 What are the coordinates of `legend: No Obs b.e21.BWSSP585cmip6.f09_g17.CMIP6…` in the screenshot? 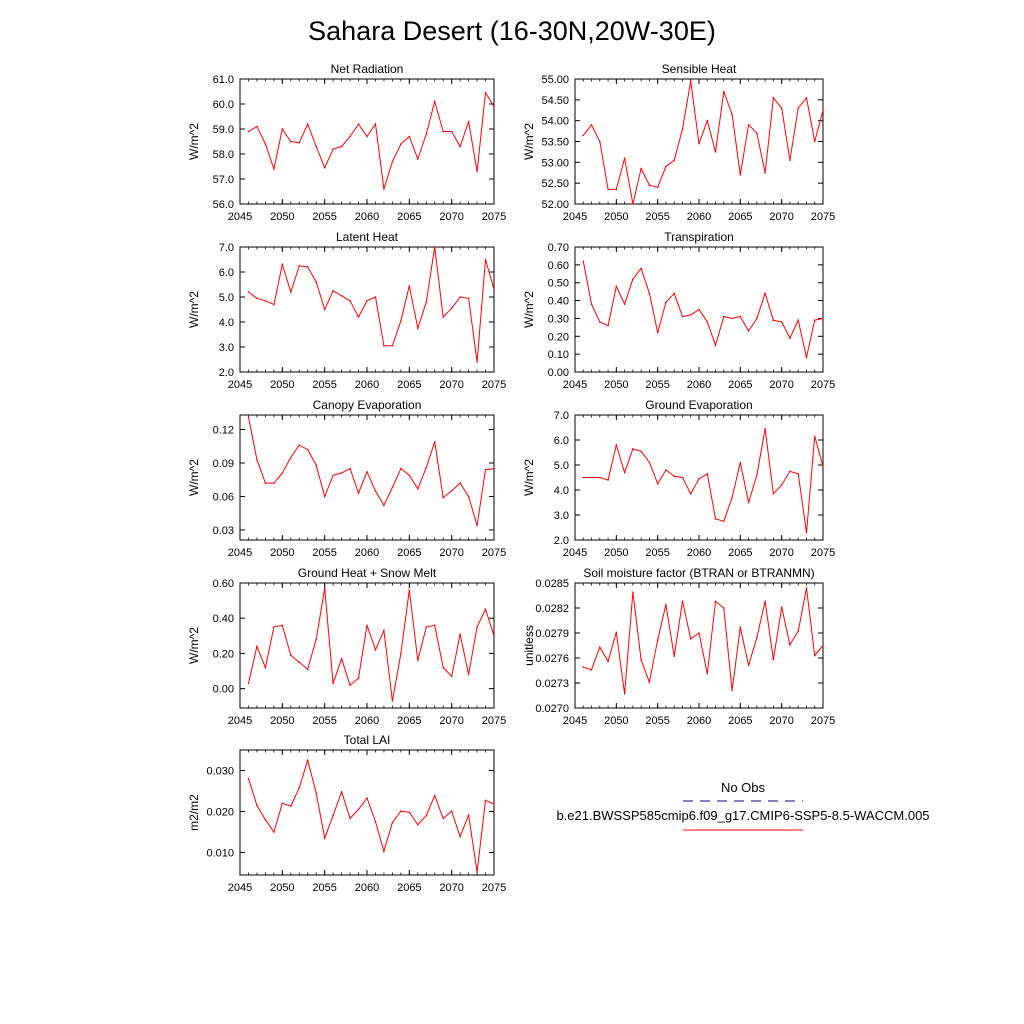 It's located at (743, 805).